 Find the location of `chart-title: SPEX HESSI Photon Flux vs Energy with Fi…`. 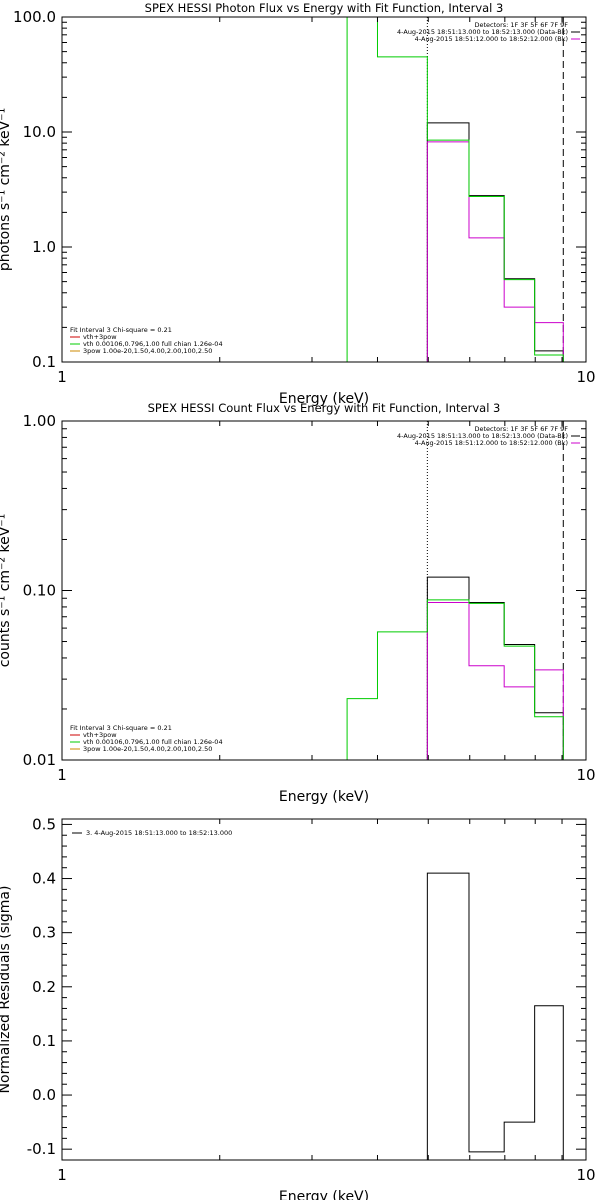

chart-title: SPEX HESSI Photon Flux vs Energy with Fi… is located at coordinates (324, 8).